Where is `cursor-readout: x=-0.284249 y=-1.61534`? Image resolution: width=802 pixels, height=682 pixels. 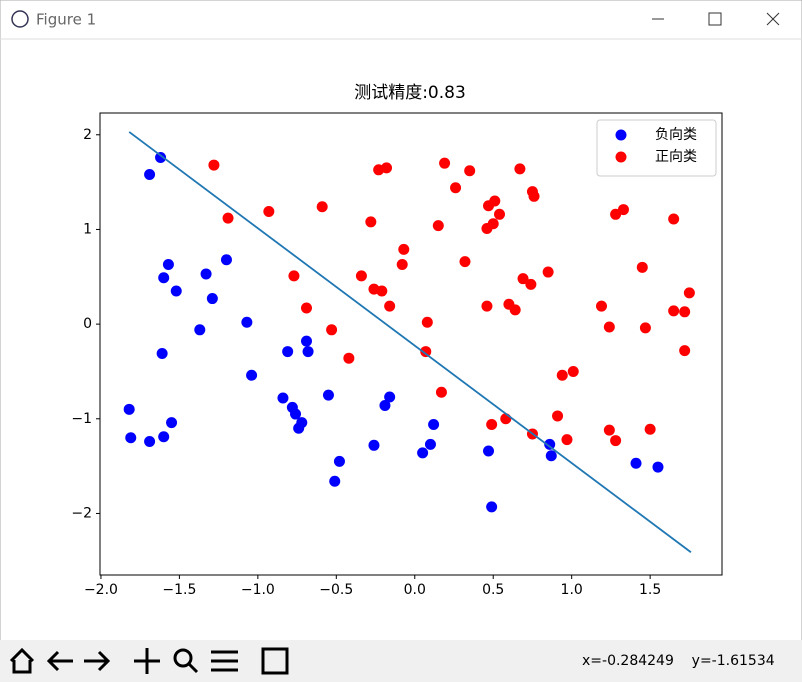
cursor-readout: x=-0.284249 y=-1.61534 is located at coordinates (678, 661).